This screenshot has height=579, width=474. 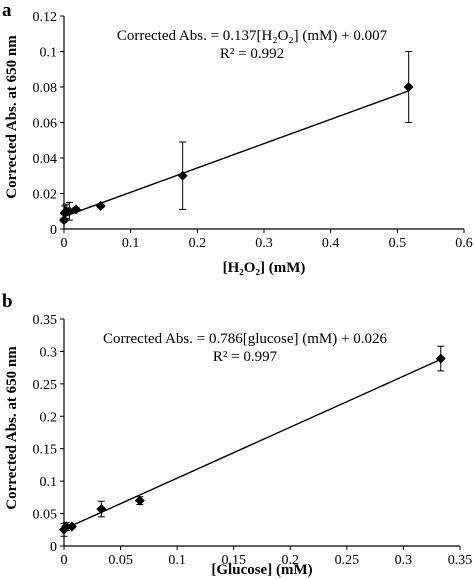 What do you see at coordinates (45, 124) in the screenshot?
I see `panel-a-y-tick-label: 0.06` at bounding box center [45, 124].